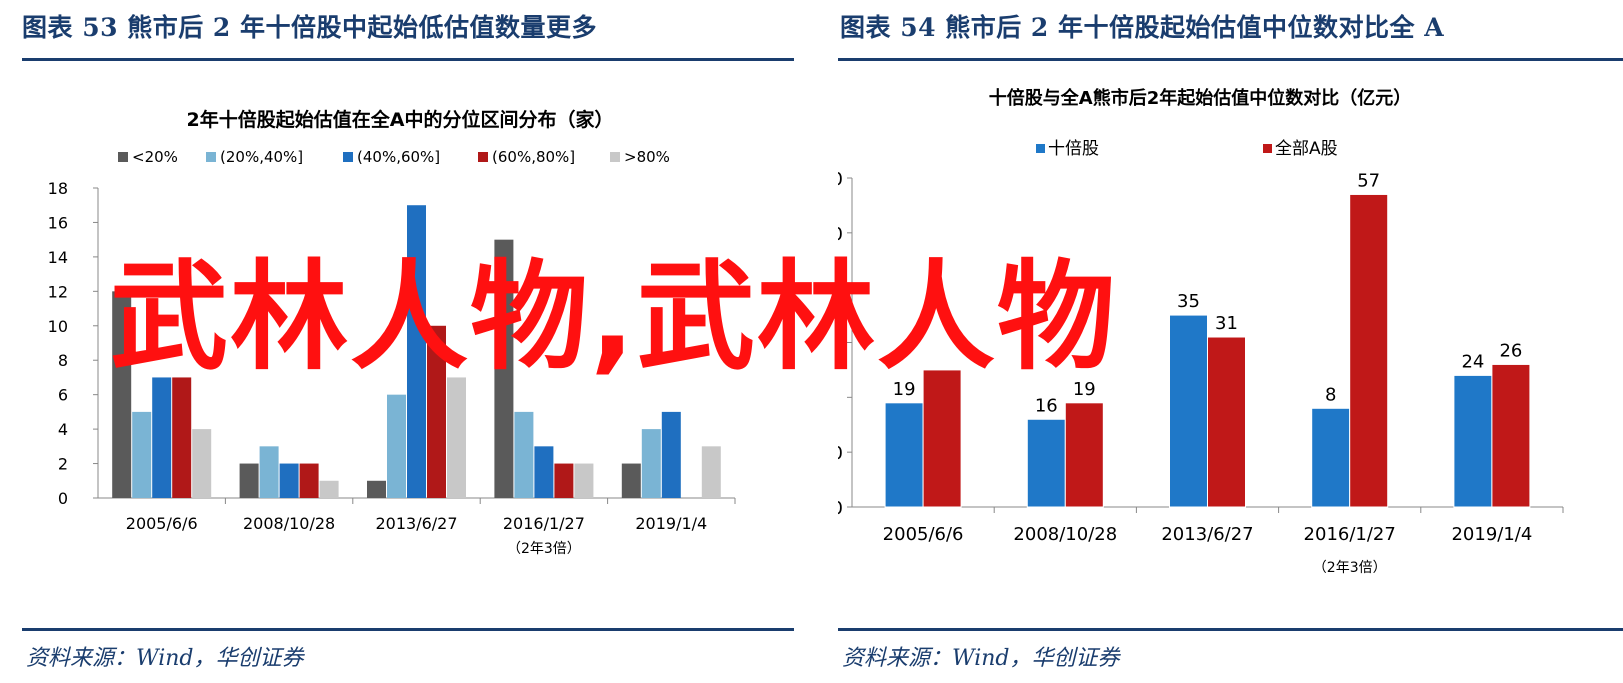 This screenshot has width=1623, height=683. What do you see at coordinates (63, 360) in the screenshot?
I see `y-tick-label: 8` at bounding box center [63, 360].